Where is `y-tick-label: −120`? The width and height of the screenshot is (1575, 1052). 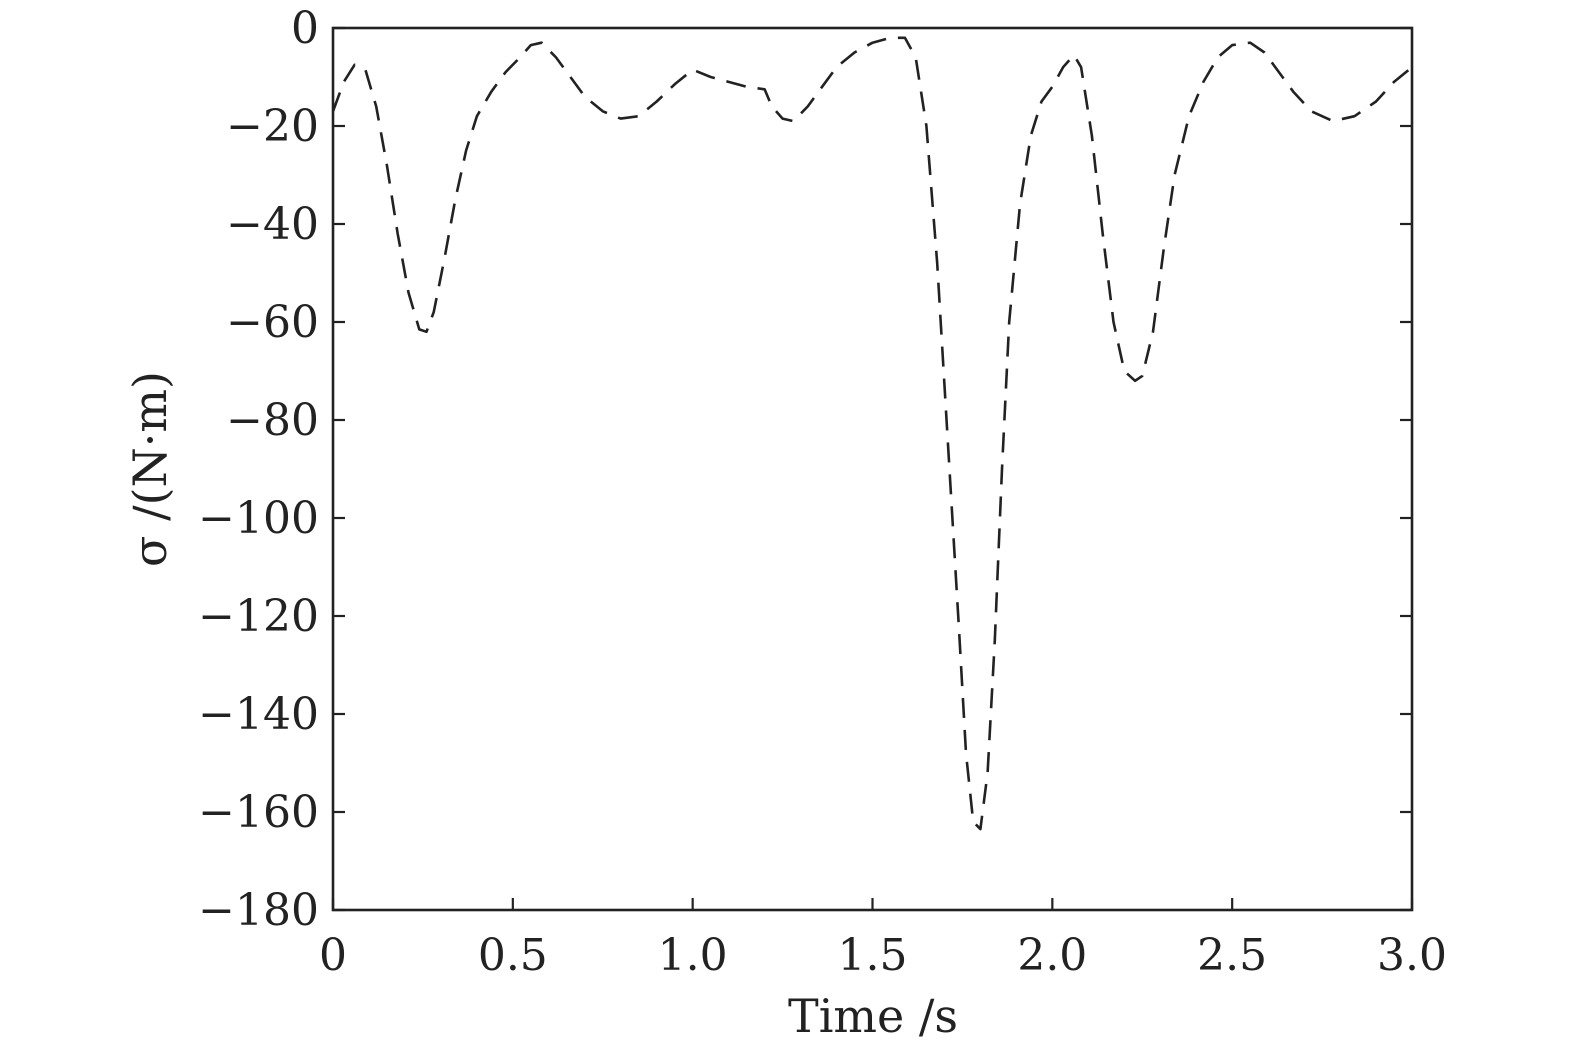 y-tick-label: −120 is located at coordinates (258, 616).